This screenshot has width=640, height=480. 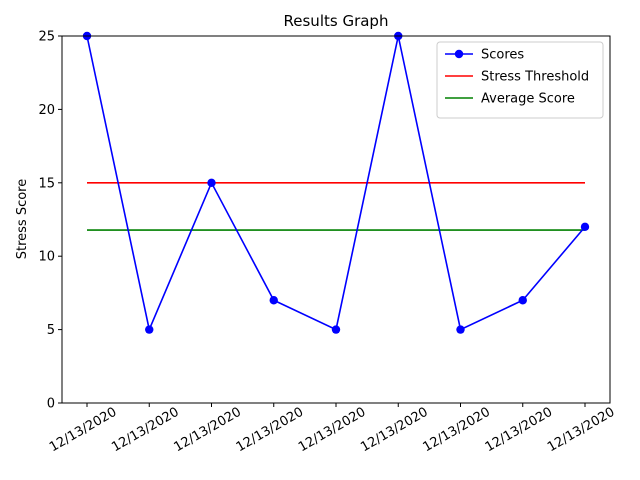 What do you see at coordinates (528, 99) in the screenshot?
I see `legend-label-average-score: Average Score` at bounding box center [528, 99].